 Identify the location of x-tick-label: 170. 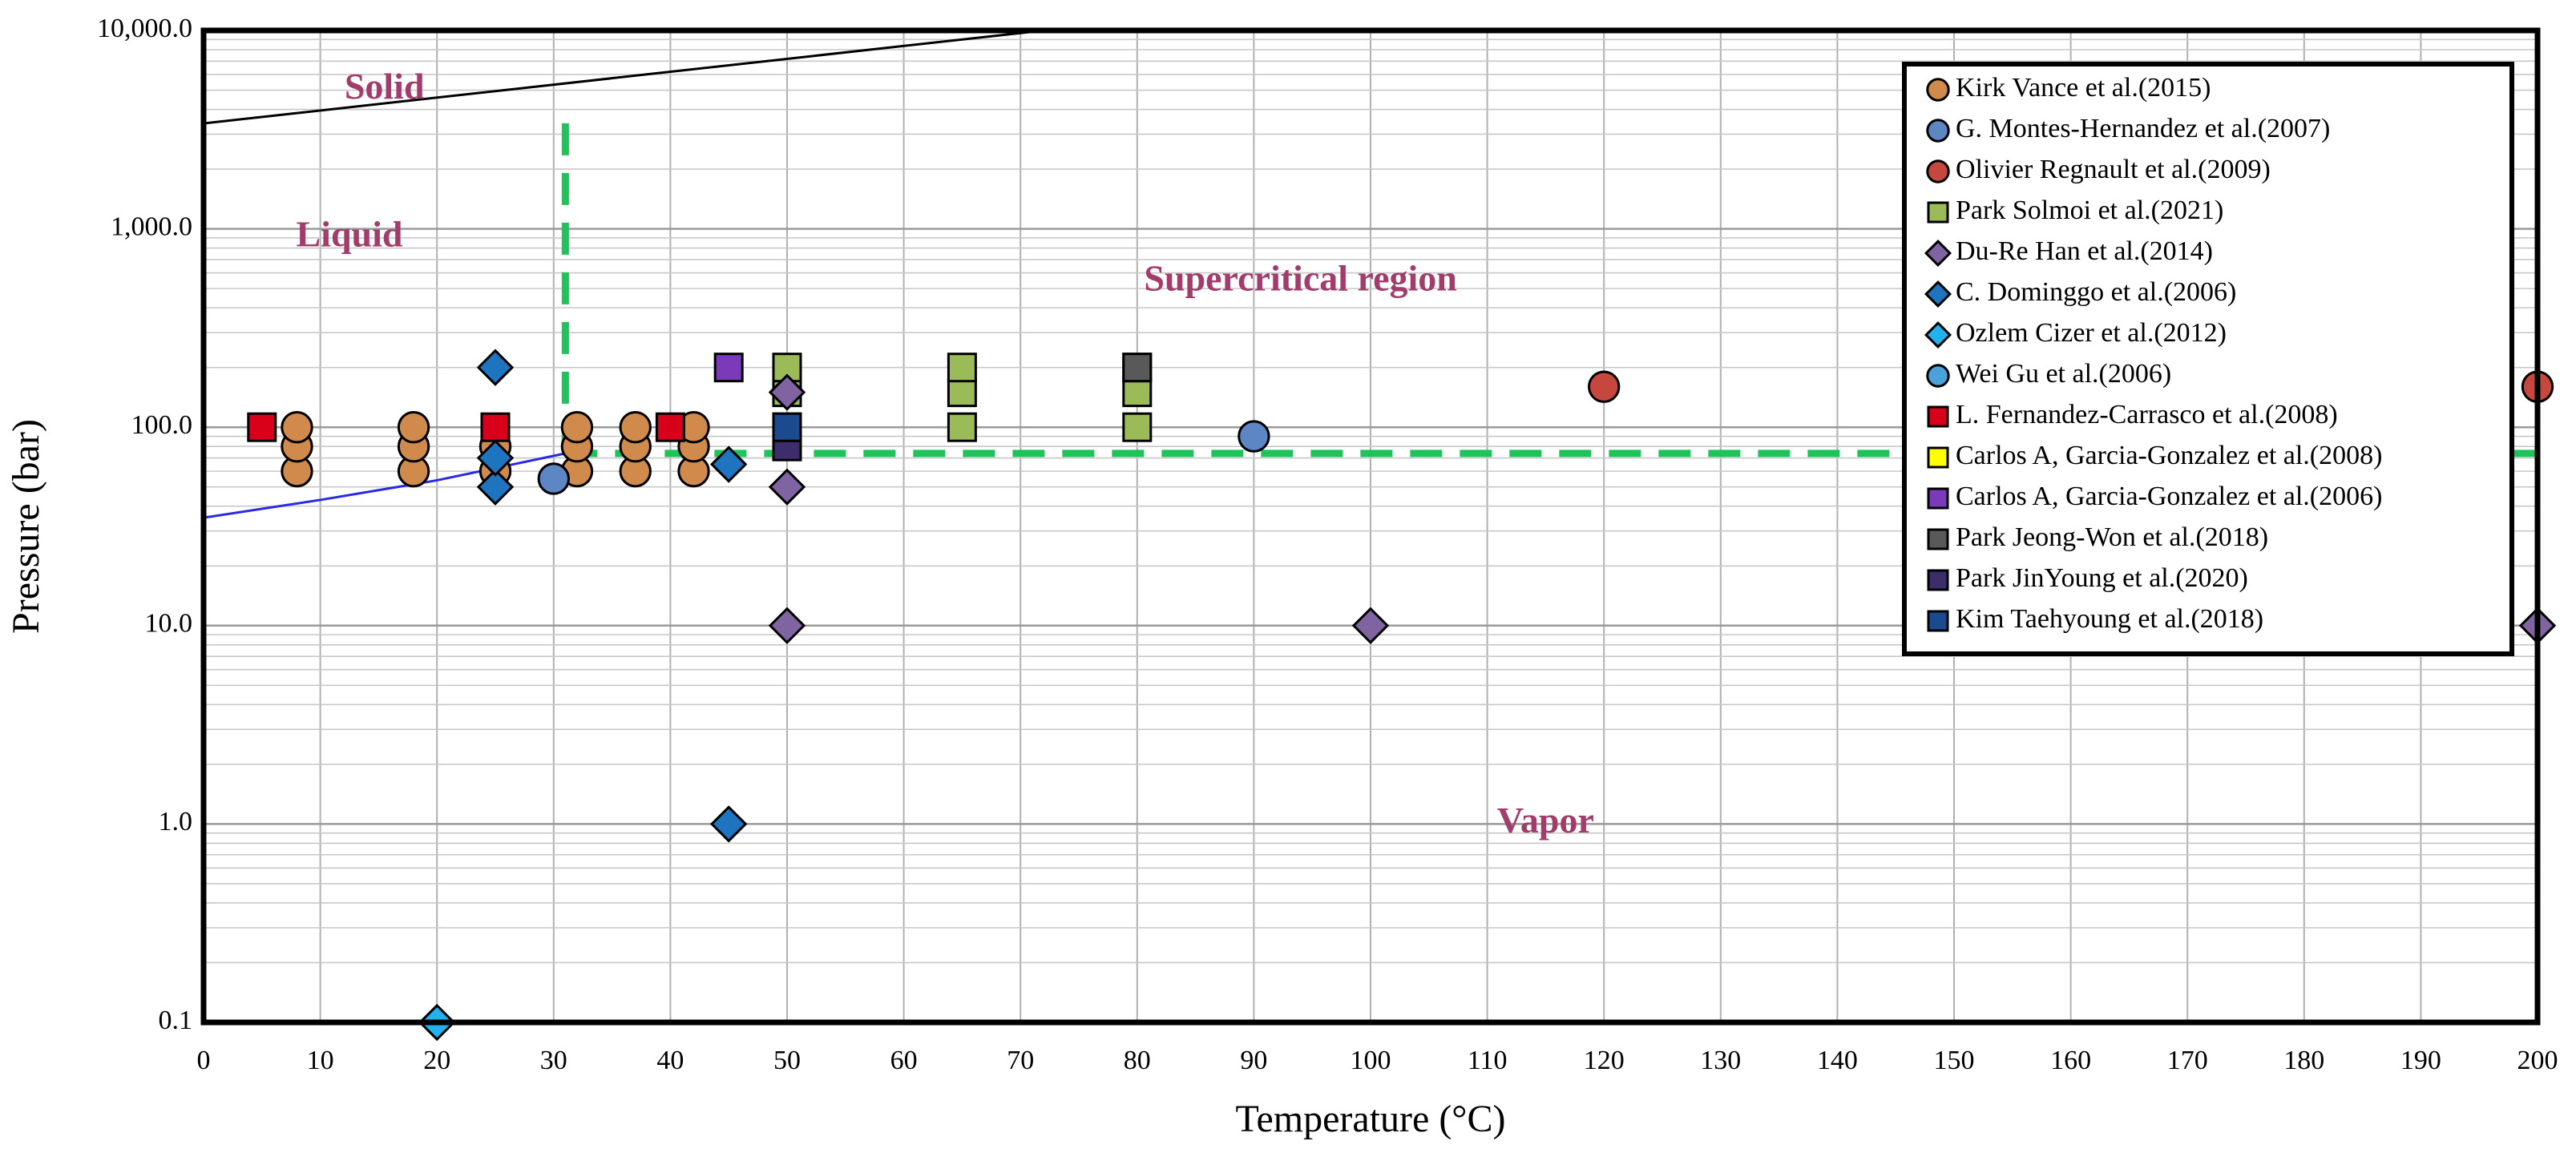
(2188, 1060).